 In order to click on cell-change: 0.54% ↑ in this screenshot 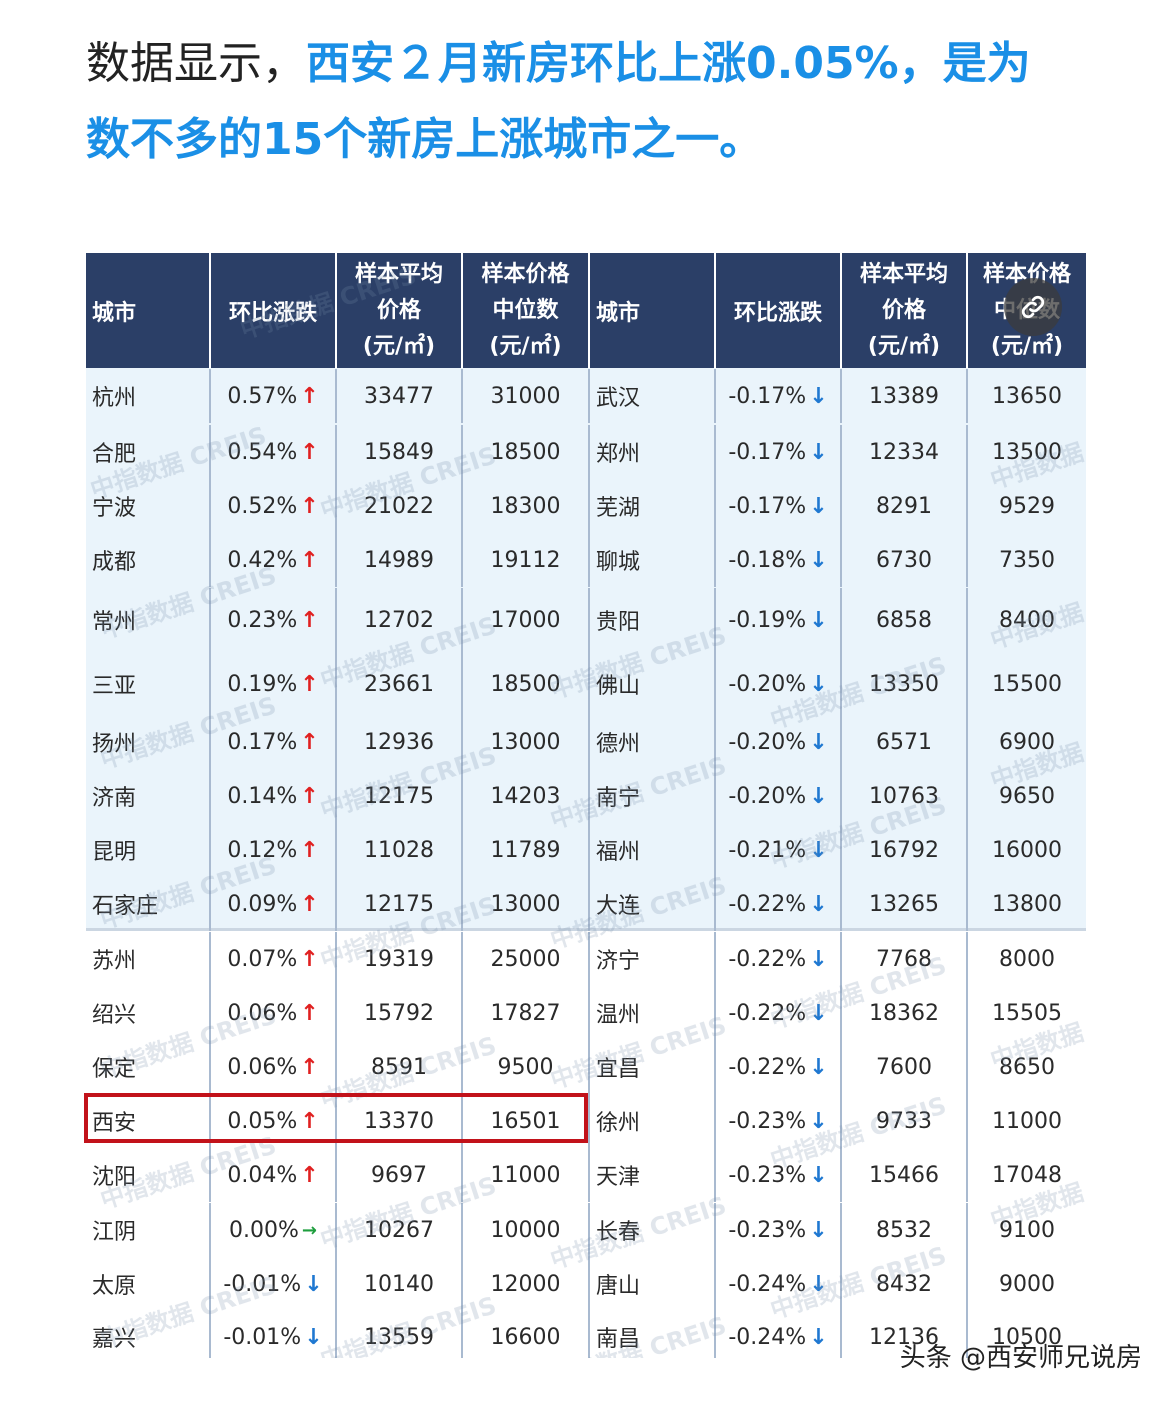, I will do `click(274, 452)`.